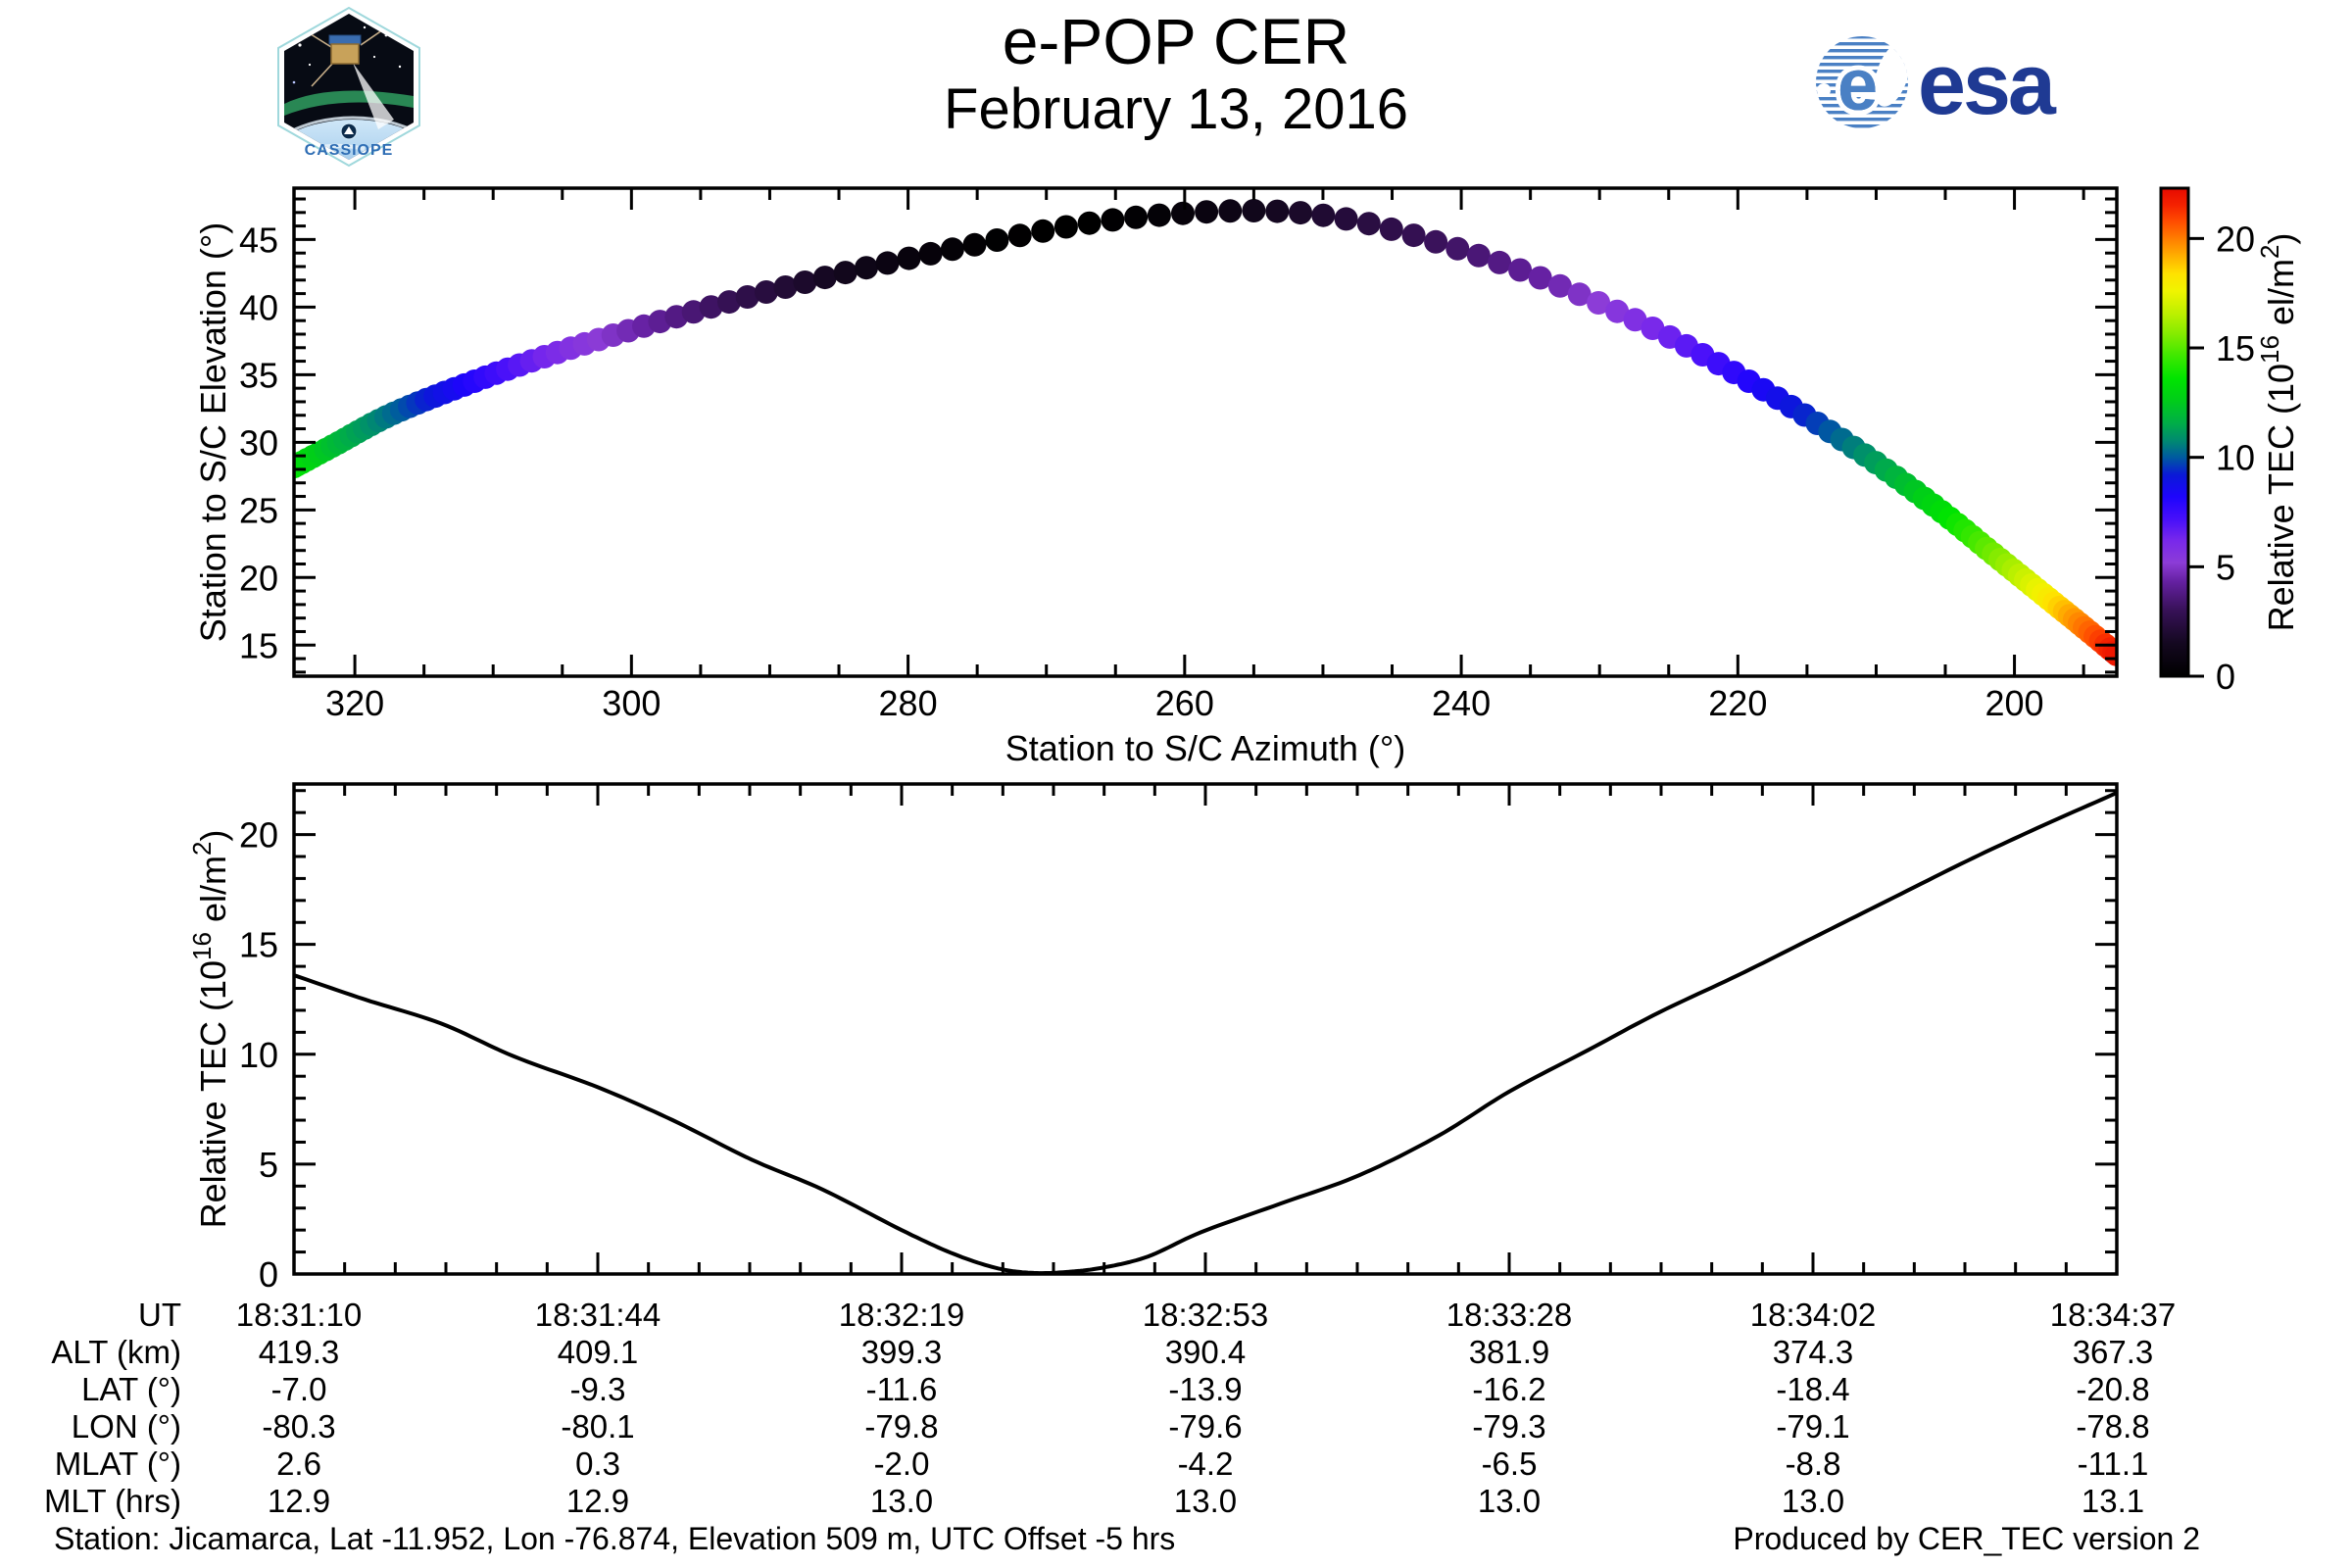 The height and width of the screenshot is (1568, 2352). What do you see at coordinates (2225, 677) in the screenshot?
I see `colorbar-tick-label: 0` at bounding box center [2225, 677].